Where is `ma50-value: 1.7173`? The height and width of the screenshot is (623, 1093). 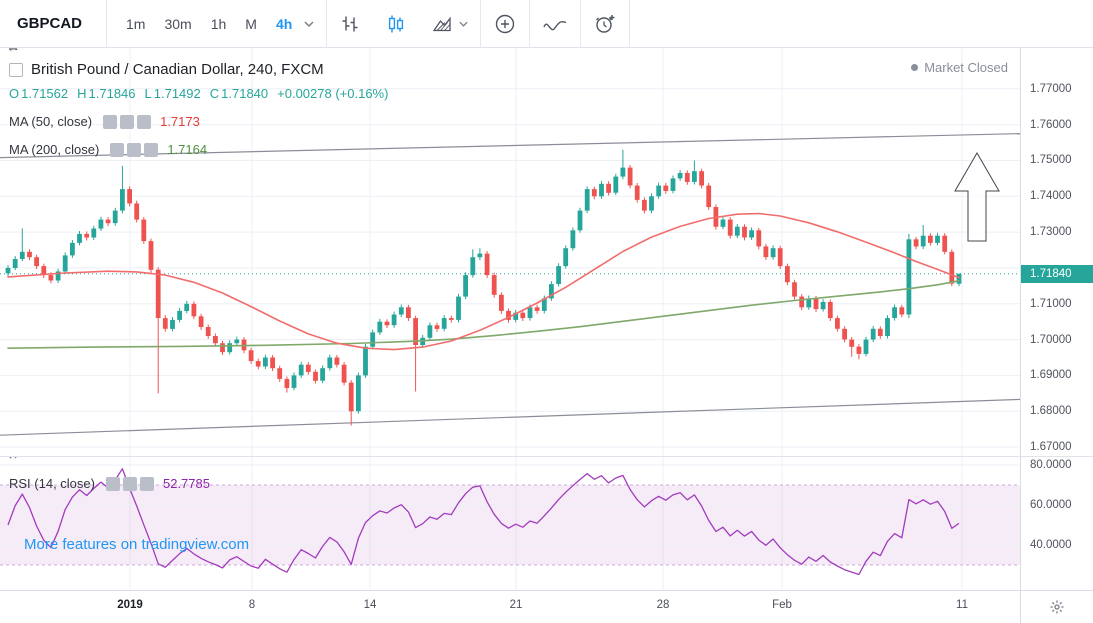
ma50-value: 1.7173 is located at coordinates (180, 121).